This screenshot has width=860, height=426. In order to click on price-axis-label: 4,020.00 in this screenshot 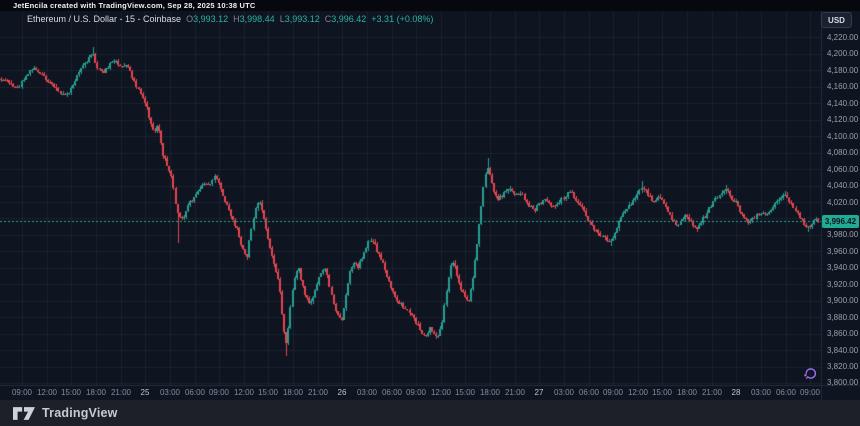, I will do `click(843, 202)`.